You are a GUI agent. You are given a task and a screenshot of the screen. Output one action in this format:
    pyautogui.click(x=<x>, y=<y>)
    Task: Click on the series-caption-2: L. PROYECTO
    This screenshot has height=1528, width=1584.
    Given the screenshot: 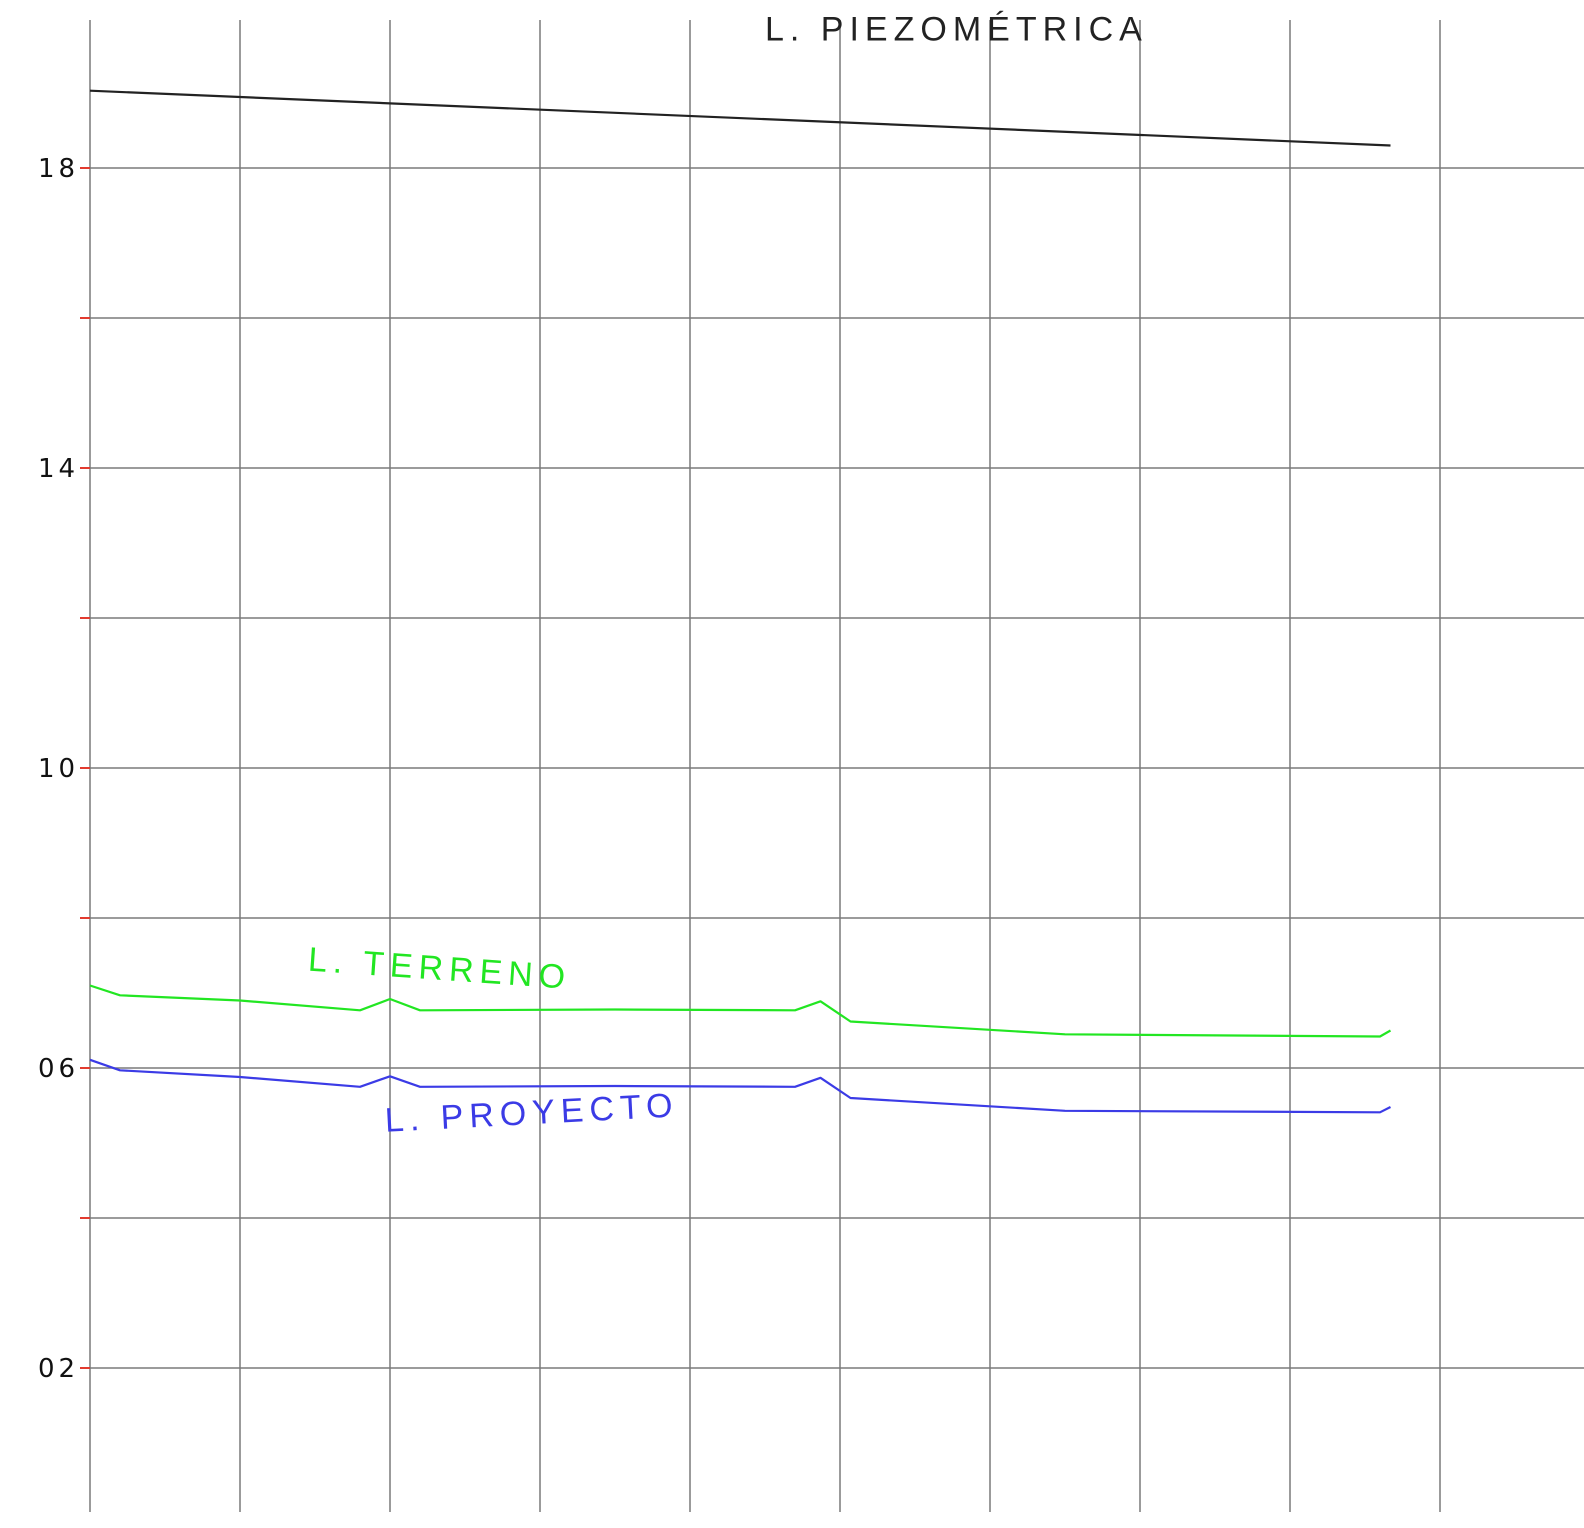 What is the action you would take?
    pyautogui.click(x=532, y=1112)
    